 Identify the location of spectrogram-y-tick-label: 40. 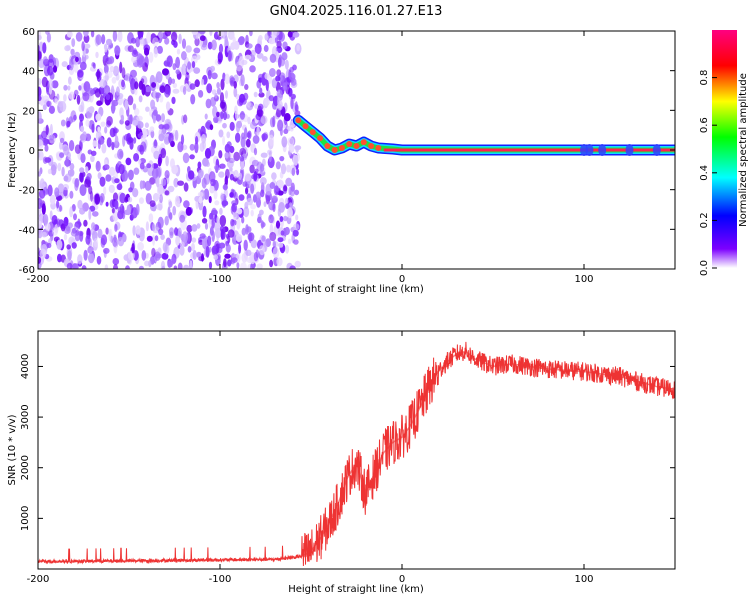
(28, 72).